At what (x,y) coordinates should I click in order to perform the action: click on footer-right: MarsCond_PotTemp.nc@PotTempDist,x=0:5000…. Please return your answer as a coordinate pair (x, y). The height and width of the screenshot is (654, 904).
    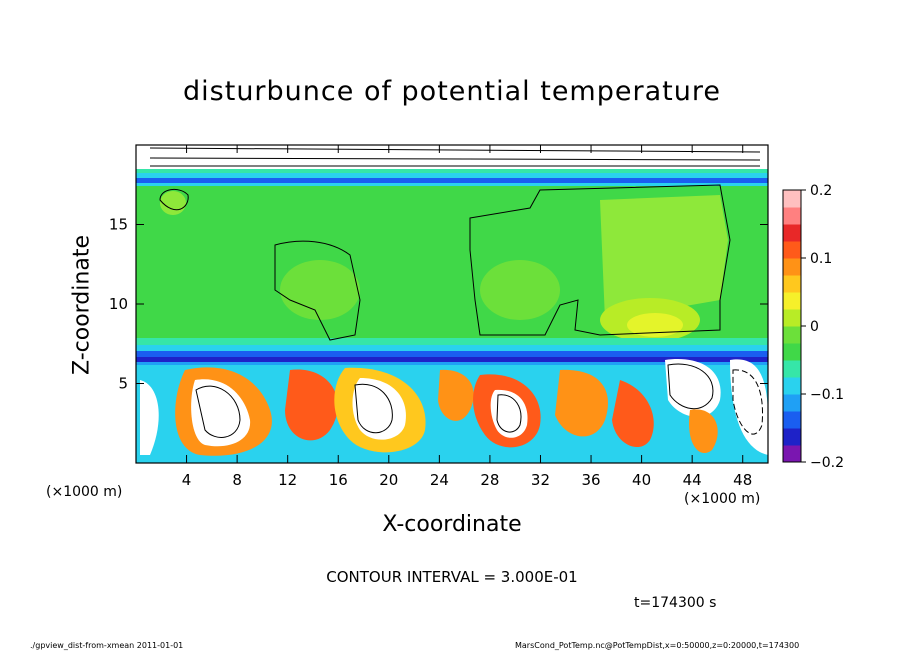
    Looking at the image, I should click on (657, 645).